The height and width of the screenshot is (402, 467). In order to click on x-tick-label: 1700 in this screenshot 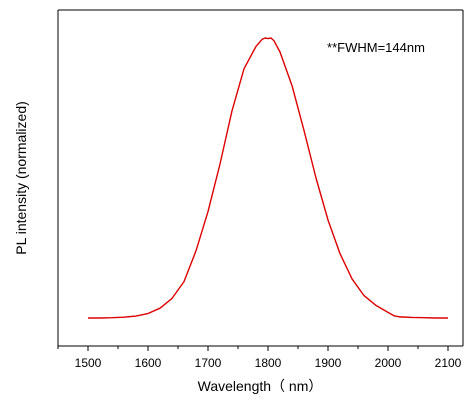, I will do `click(208, 363)`.